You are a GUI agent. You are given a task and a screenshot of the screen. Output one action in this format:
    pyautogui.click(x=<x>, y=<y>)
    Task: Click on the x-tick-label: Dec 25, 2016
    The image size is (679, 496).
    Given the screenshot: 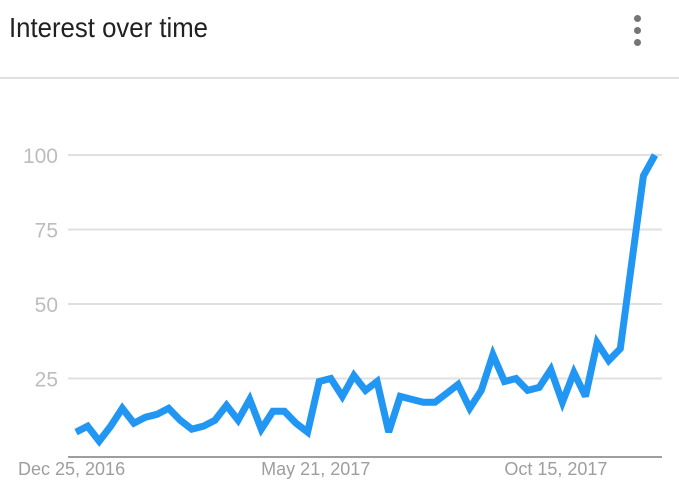 What is the action you would take?
    pyautogui.click(x=71, y=469)
    